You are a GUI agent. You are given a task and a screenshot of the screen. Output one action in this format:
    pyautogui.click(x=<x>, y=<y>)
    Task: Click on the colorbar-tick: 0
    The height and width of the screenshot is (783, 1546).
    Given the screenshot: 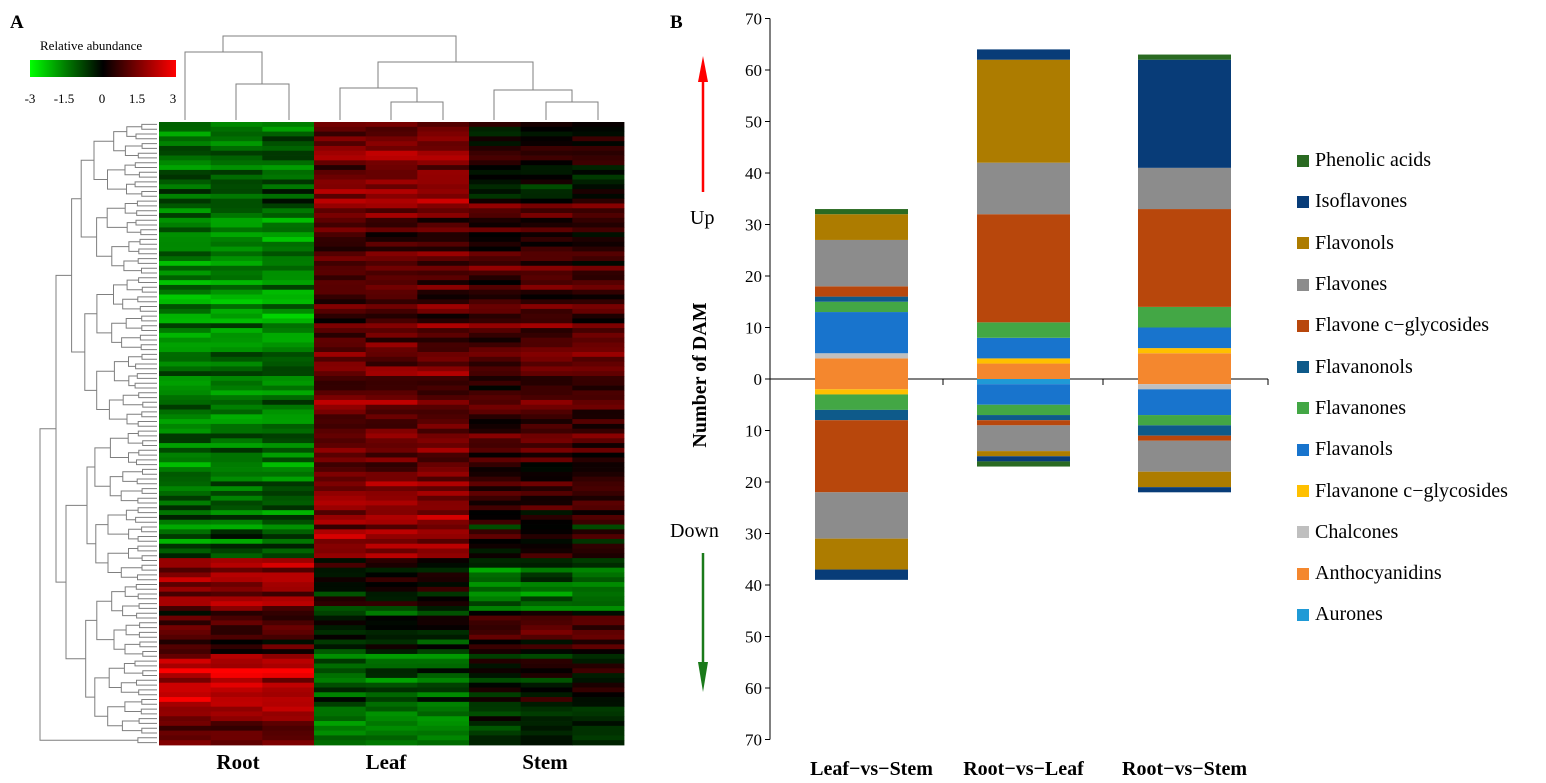 What is the action you would take?
    pyautogui.click(x=102, y=98)
    